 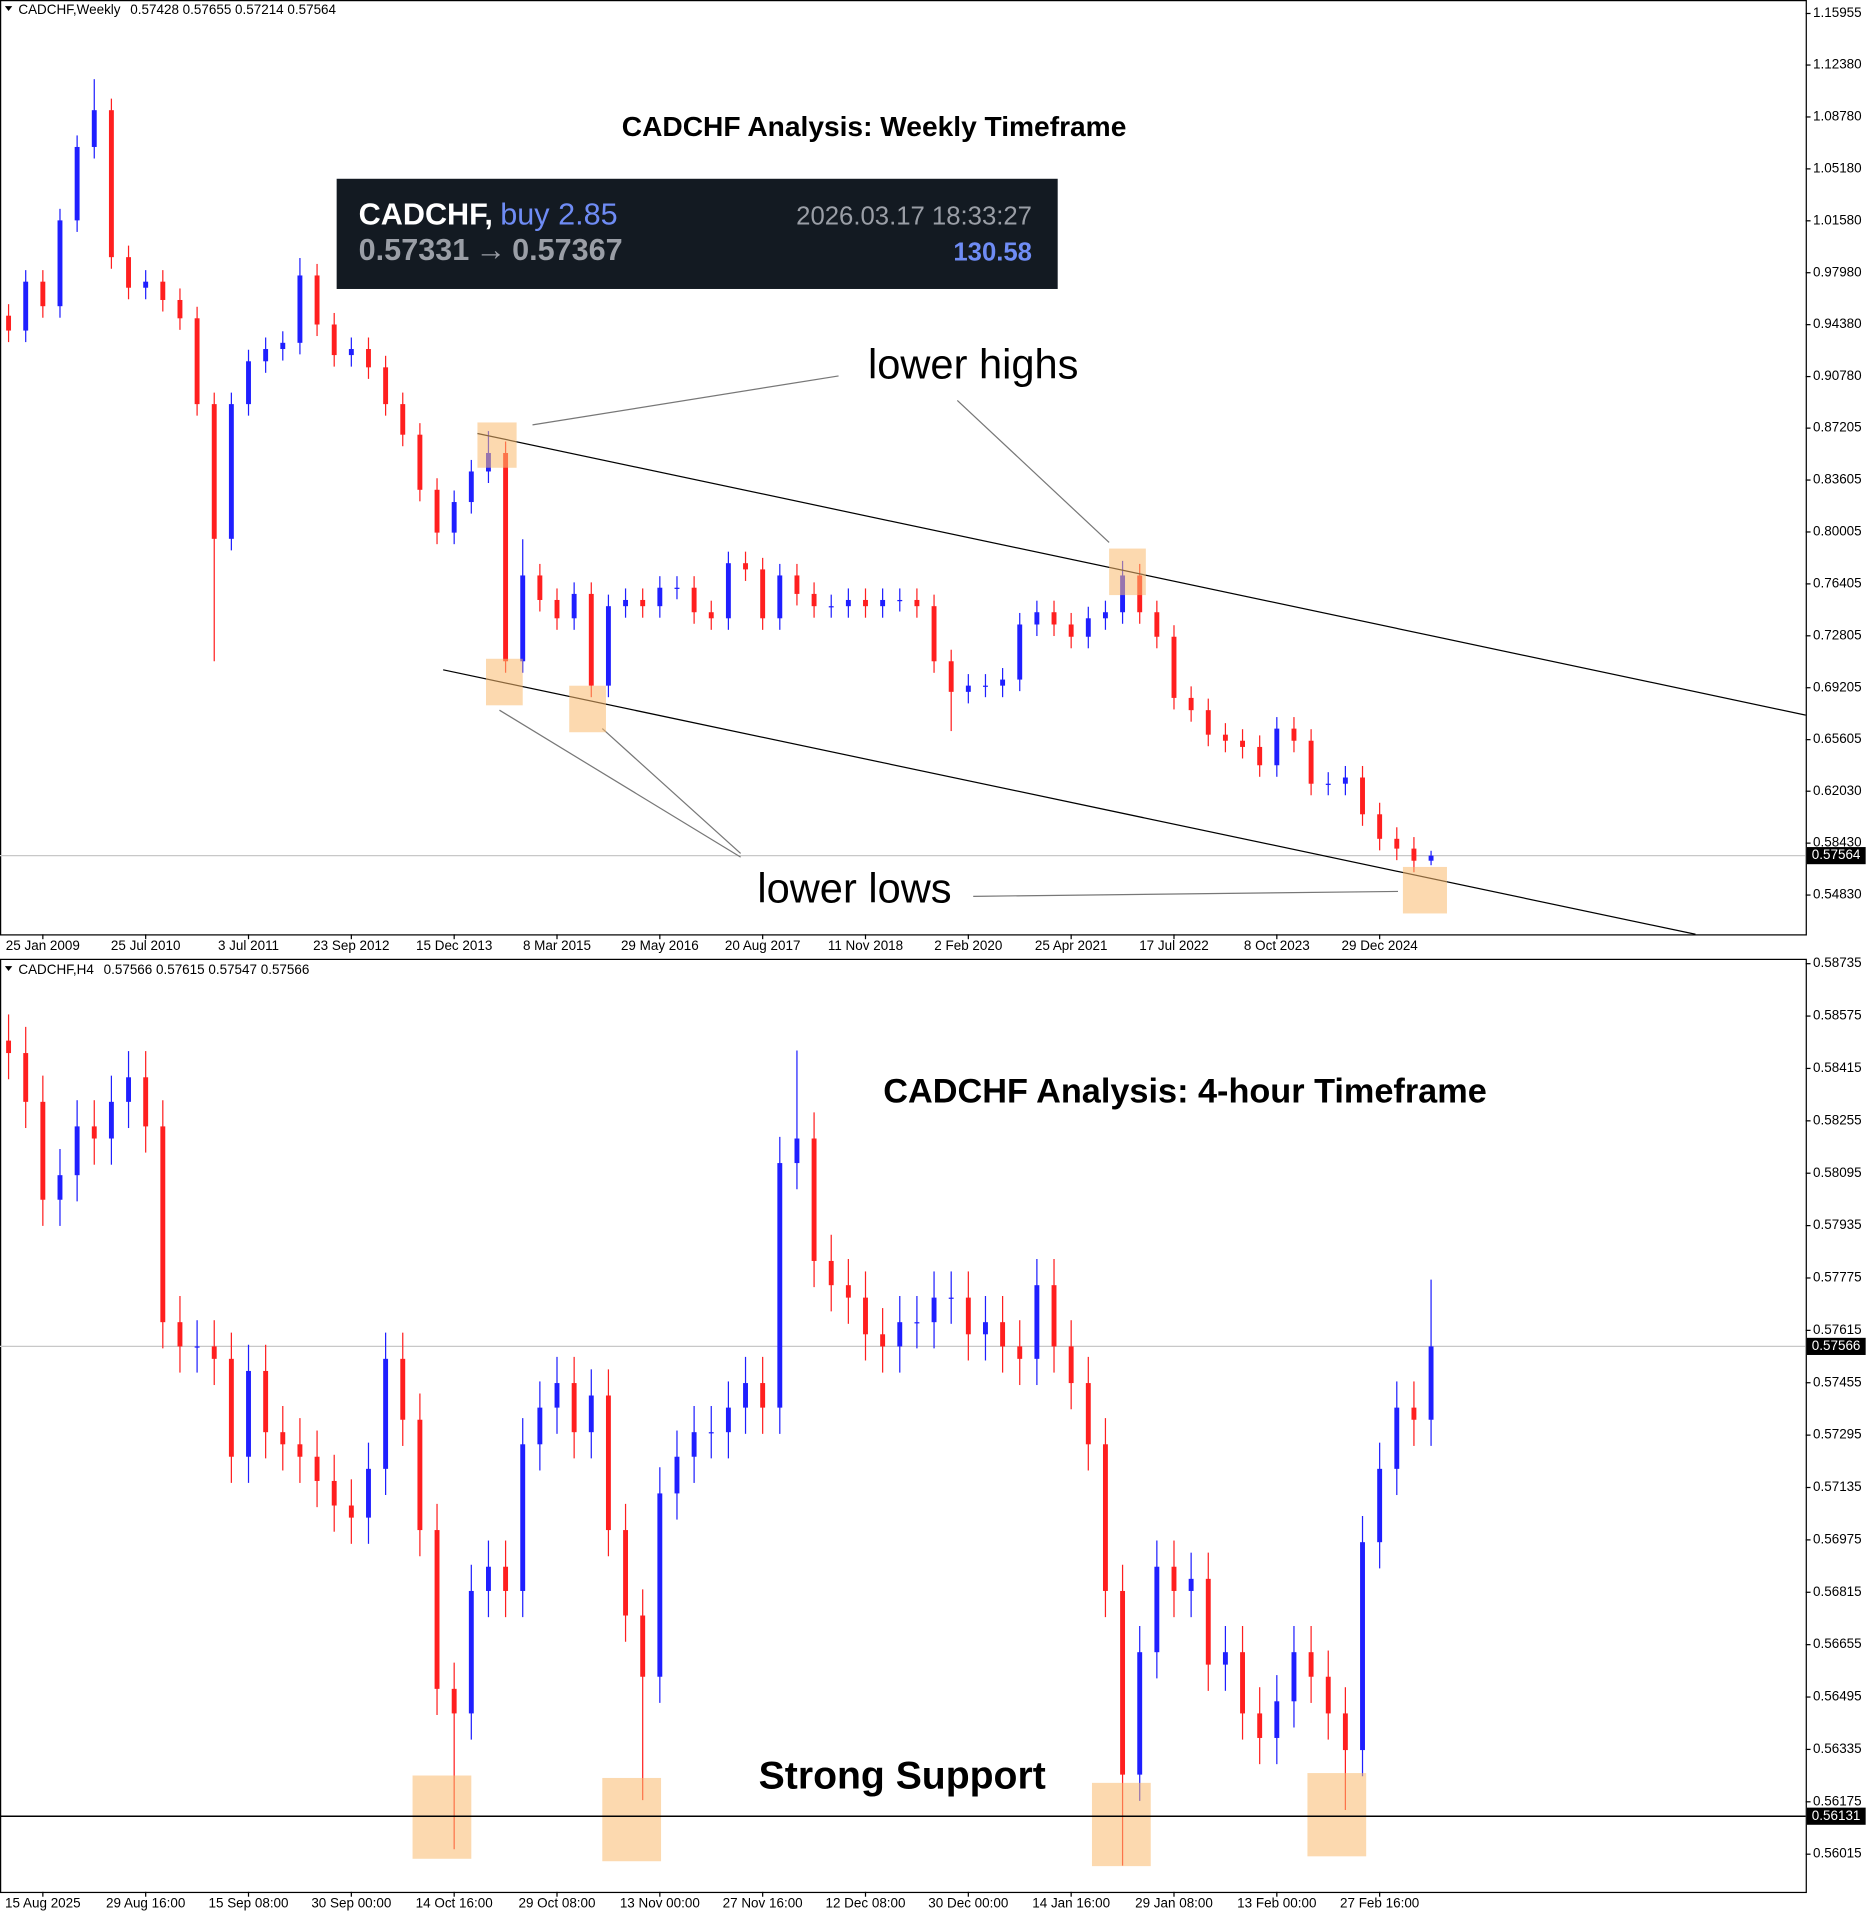 What do you see at coordinates (1837, 64) in the screenshot?
I see `y-tick-label: 1.12380` at bounding box center [1837, 64].